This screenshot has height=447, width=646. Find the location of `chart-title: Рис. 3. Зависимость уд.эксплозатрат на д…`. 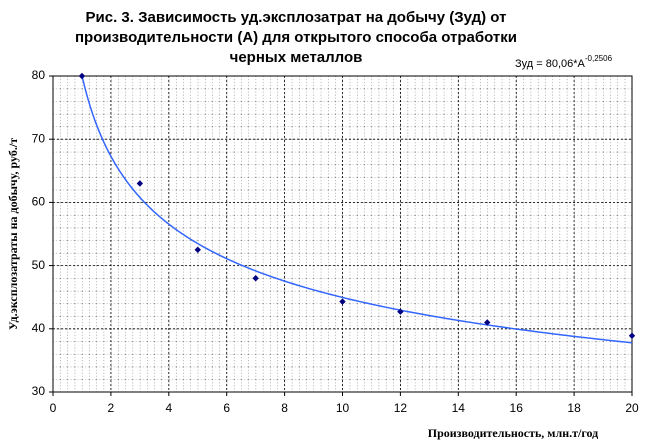

chart-title: Рис. 3. Зависимость уд.эксплозатрат на д… is located at coordinates (296, 17).